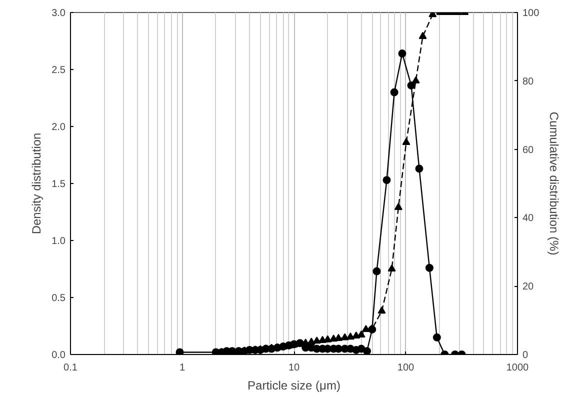 This screenshot has height=404, width=587. I want to click on y2-tick-label: 60, so click(528, 150).